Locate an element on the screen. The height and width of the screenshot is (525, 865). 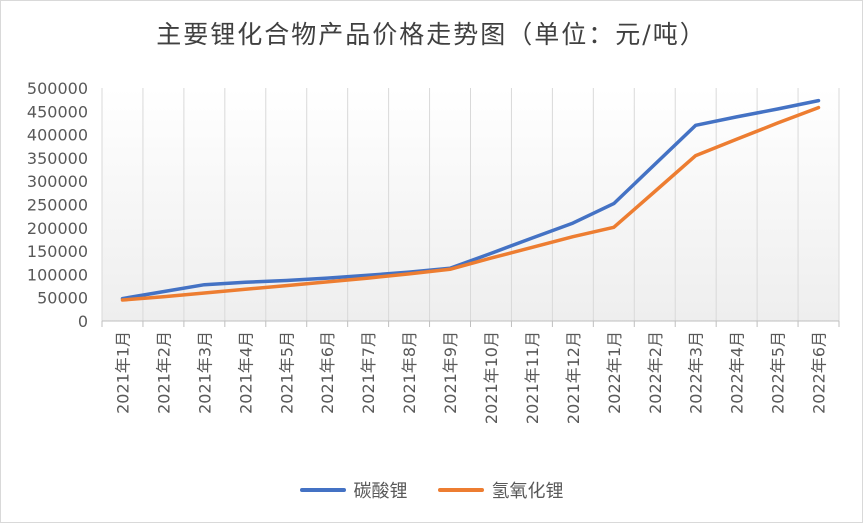
x-tick-label: 2021年8月 is located at coordinates (409, 372).